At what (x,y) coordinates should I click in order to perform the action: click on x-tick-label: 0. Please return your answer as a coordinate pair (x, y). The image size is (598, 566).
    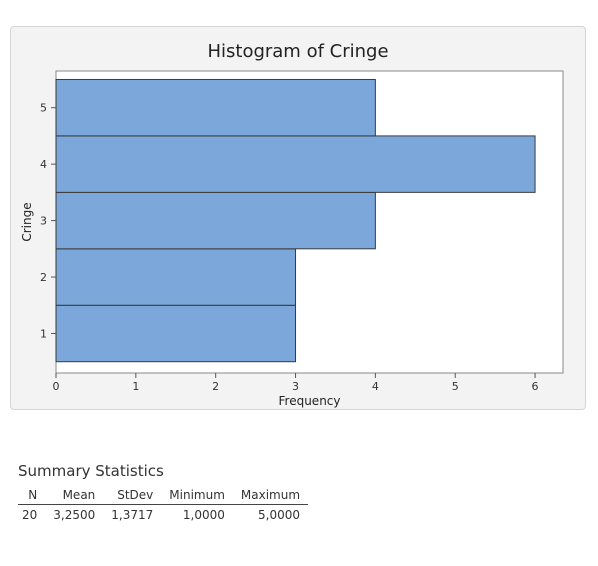
    Looking at the image, I should click on (56, 386).